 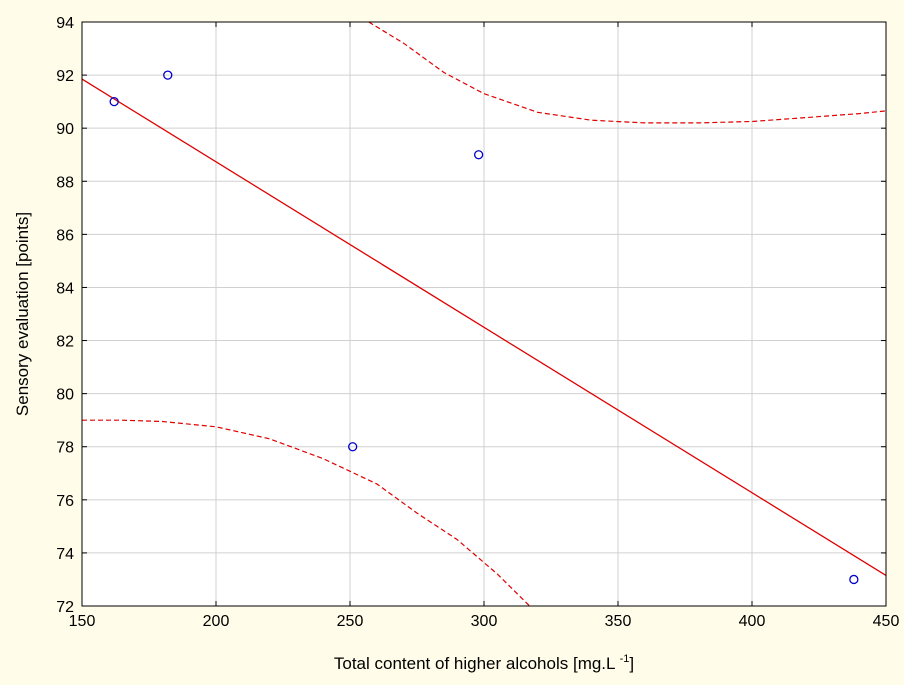 What do you see at coordinates (65, 607) in the screenshot?
I see `y-tick-label: 72` at bounding box center [65, 607].